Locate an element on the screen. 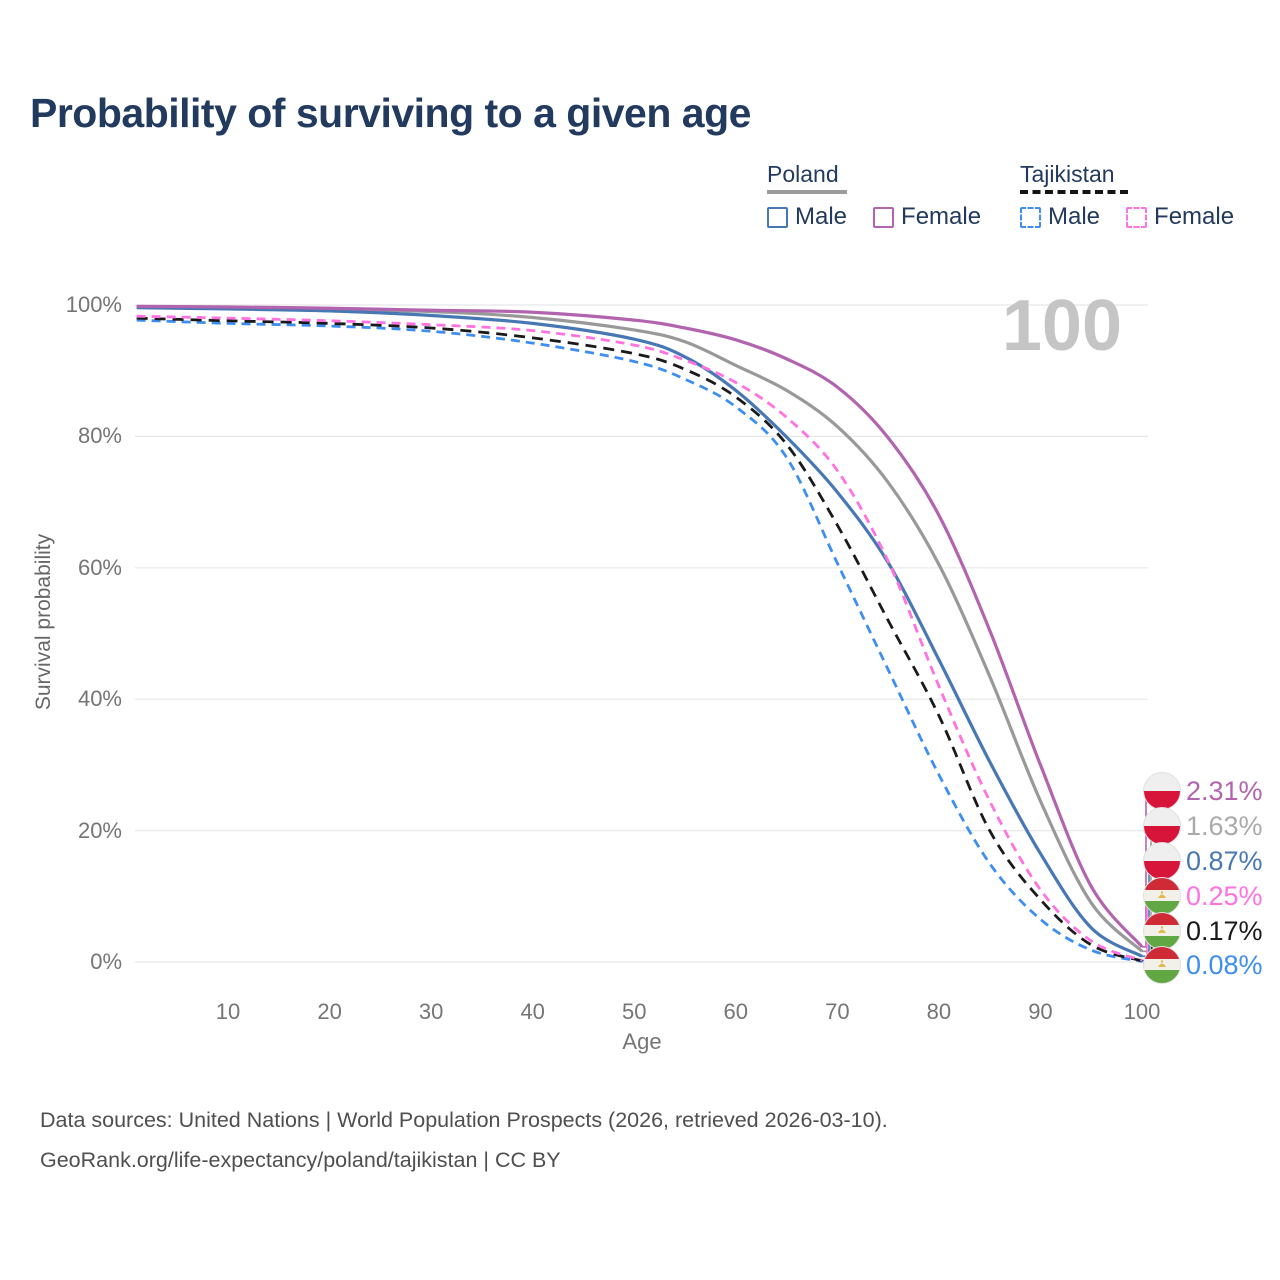 The height and width of the screenshot is (1280, 1280). end-value-poland-male: 0.87% is located at coordinates (1224, 861).